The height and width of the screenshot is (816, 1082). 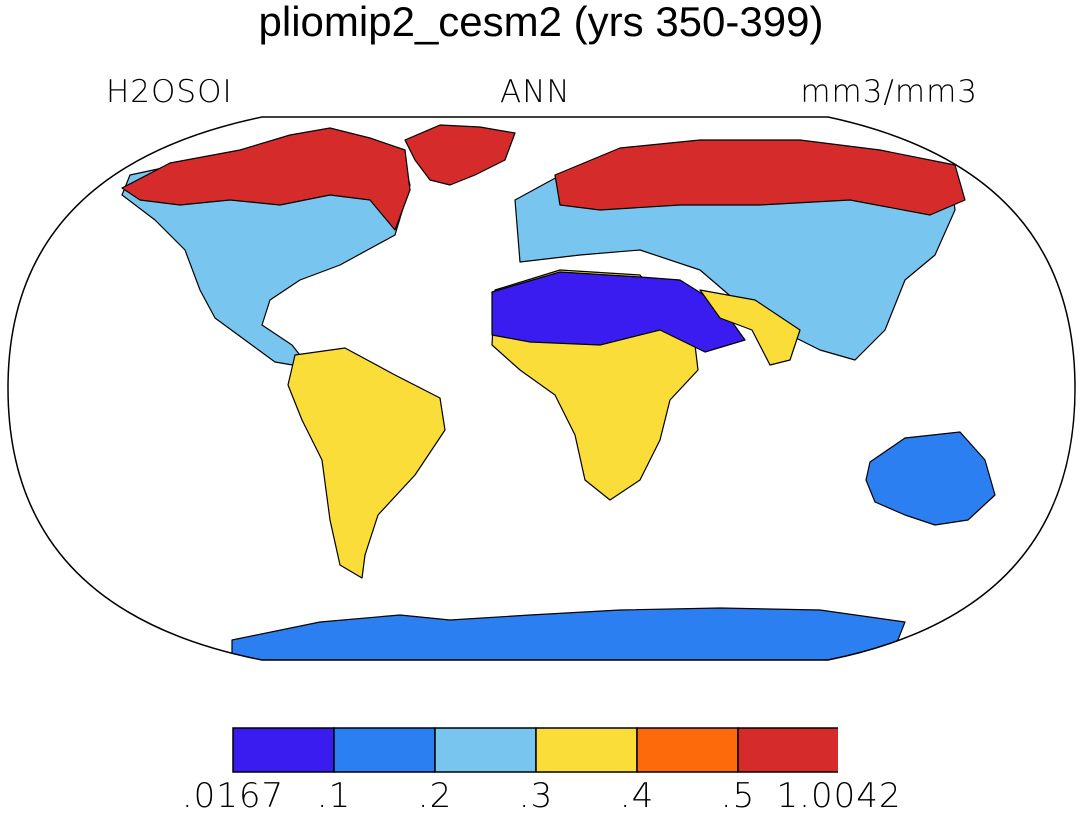 What do you see at coordinates (334, 796) in the screenshot?
I see `colorbar-tick-2: .1` at bounding box center [334, 796].